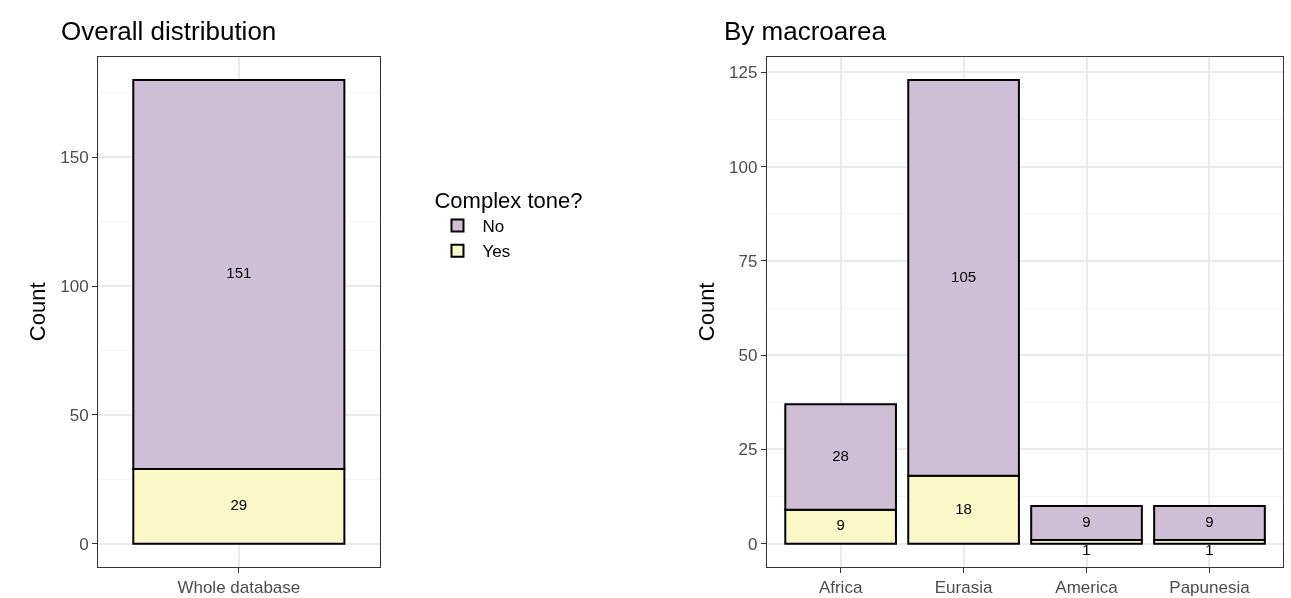 The image size is (1291, 598). What do you see at coordinates (74, 158) in the screenshot?
I see `y-tick-label: 150` at bounding box center [74, 158].